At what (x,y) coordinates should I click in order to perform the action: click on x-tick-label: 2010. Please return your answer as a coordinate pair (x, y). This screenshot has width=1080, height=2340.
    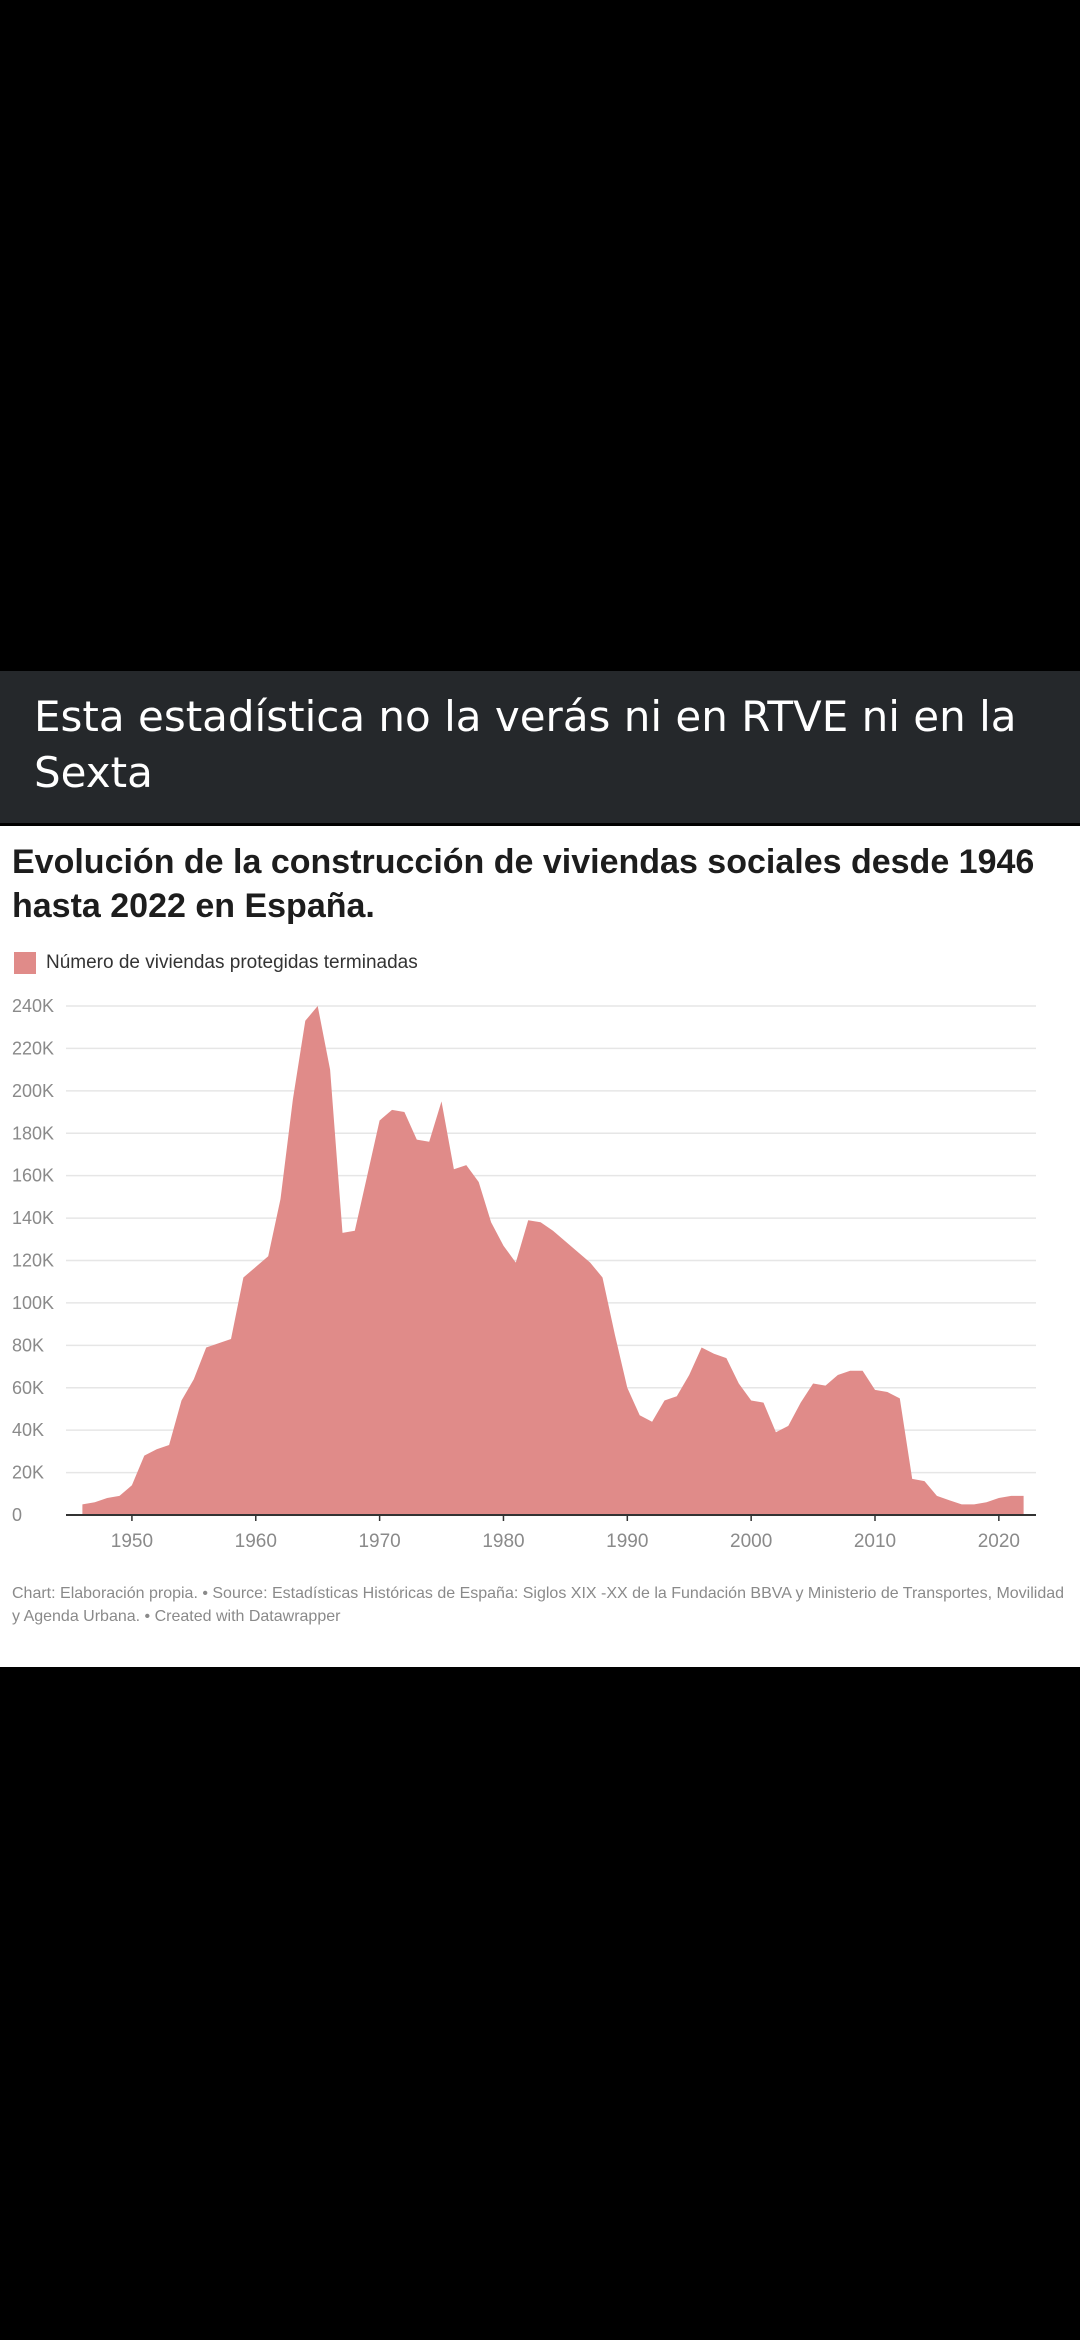
    Looking at the image, I should click on (875, 1541).